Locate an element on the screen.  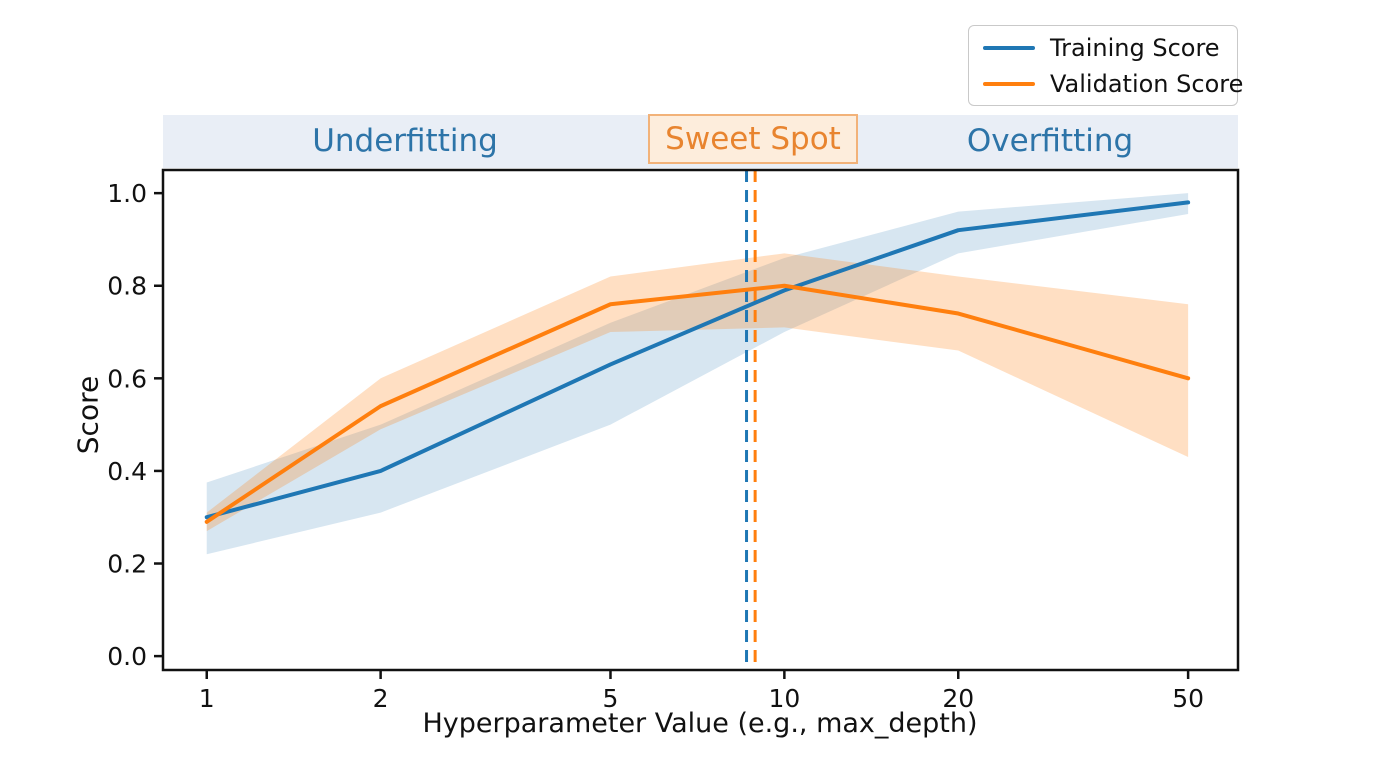
legend-item-training: Training Score is located at coordinates (1103, 48).